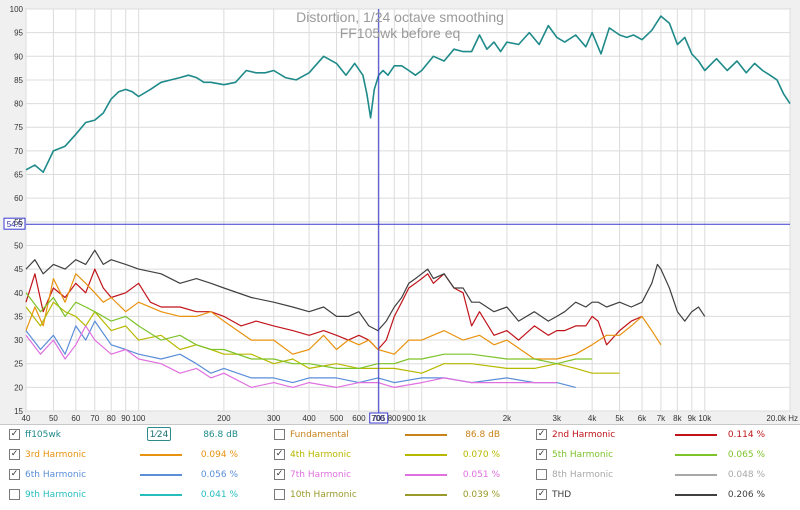  Describe the element at coordinates (18, 245) in the screenshot. I see `y-tick-label: 50` at that location.